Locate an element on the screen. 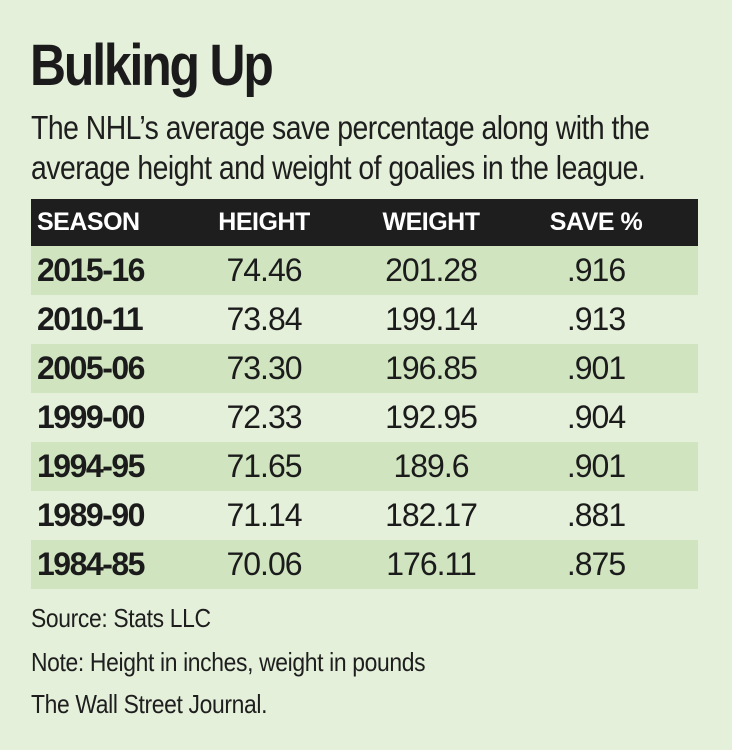 This screenshot has height=750, width=732. cell-save-percent: .916 is located at coordinates (596, 270).